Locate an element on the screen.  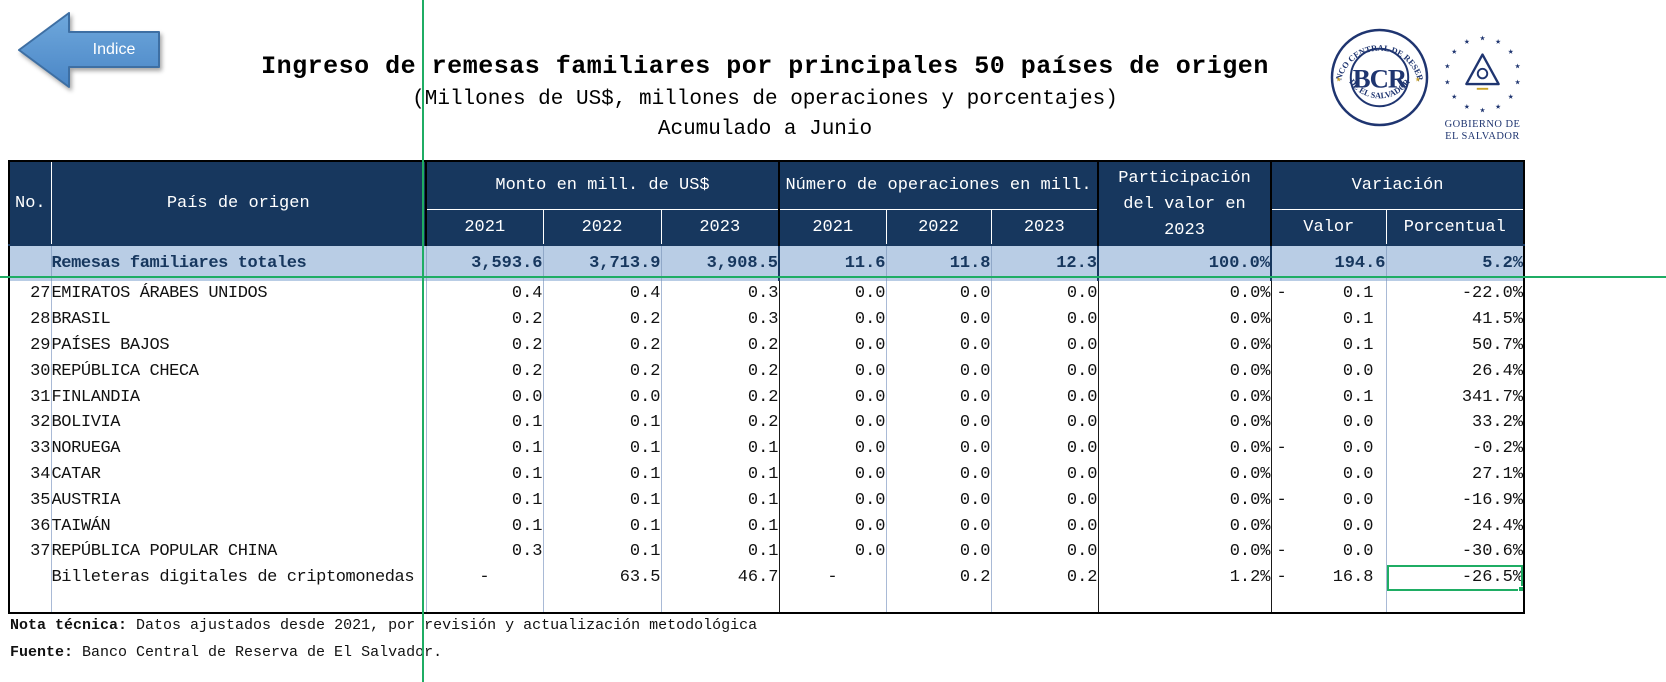
monto-2022-cell: 0.0 is located at coordinates (602, 397).